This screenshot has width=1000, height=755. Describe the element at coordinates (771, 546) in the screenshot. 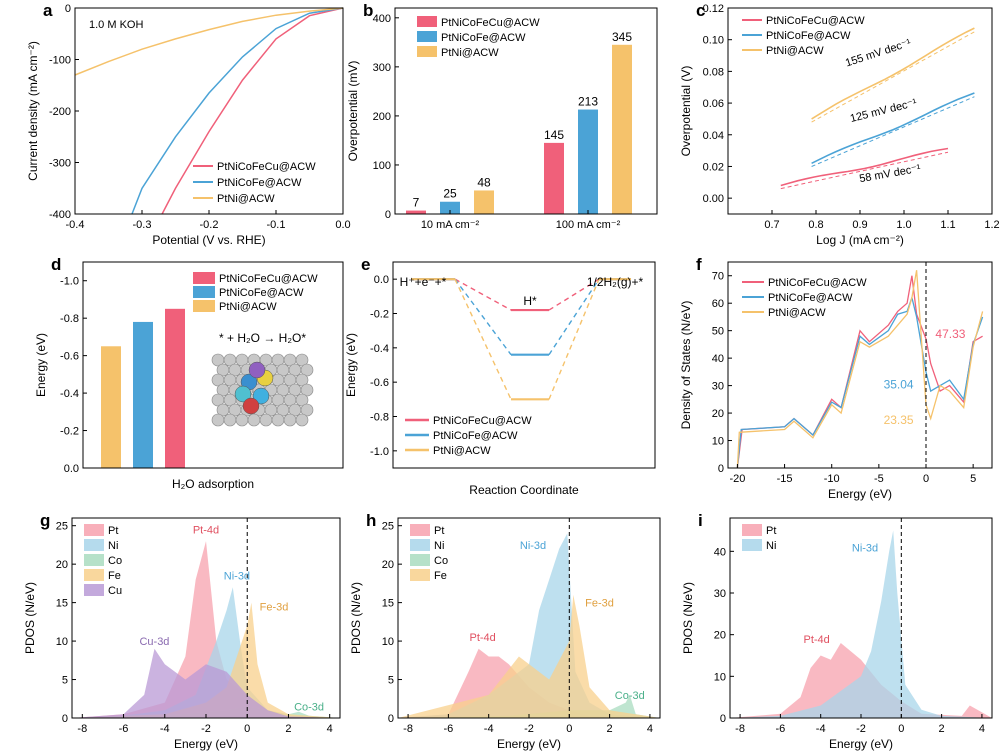

I see `legend-label: Ni` at that location.